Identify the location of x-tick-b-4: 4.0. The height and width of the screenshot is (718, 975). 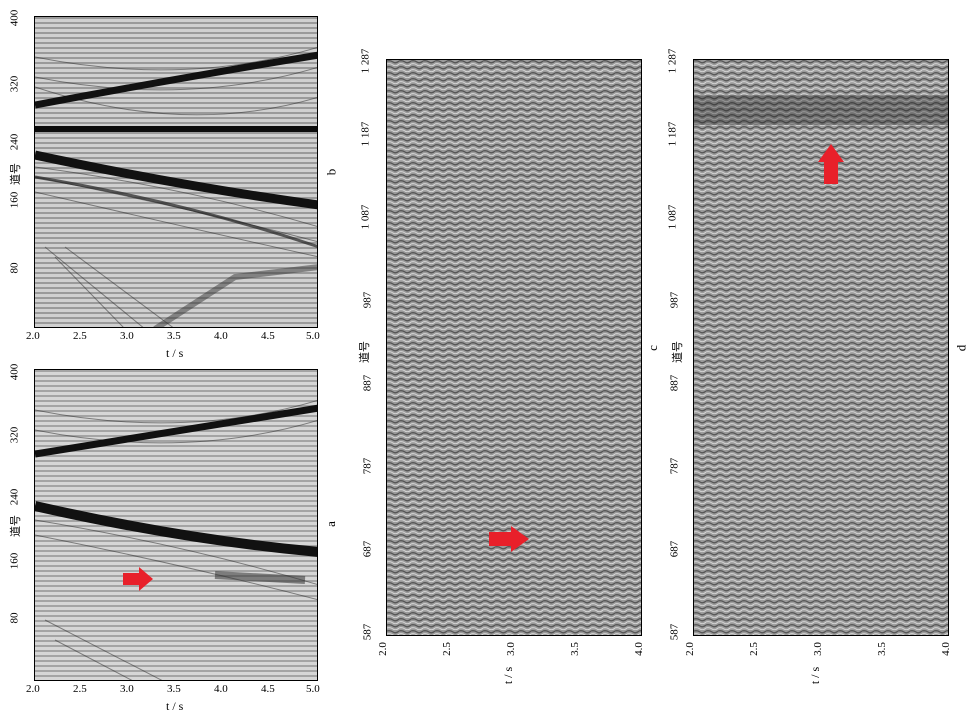
(221, 336).